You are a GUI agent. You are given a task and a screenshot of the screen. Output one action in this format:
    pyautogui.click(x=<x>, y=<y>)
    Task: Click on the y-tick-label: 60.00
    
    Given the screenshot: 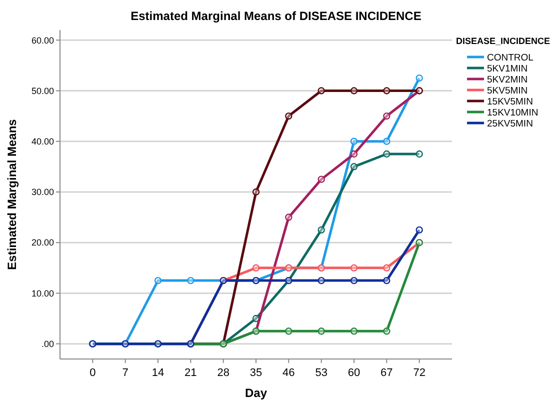 What is the action you would take?
    pyautogui.click(x=42, y=40)
    